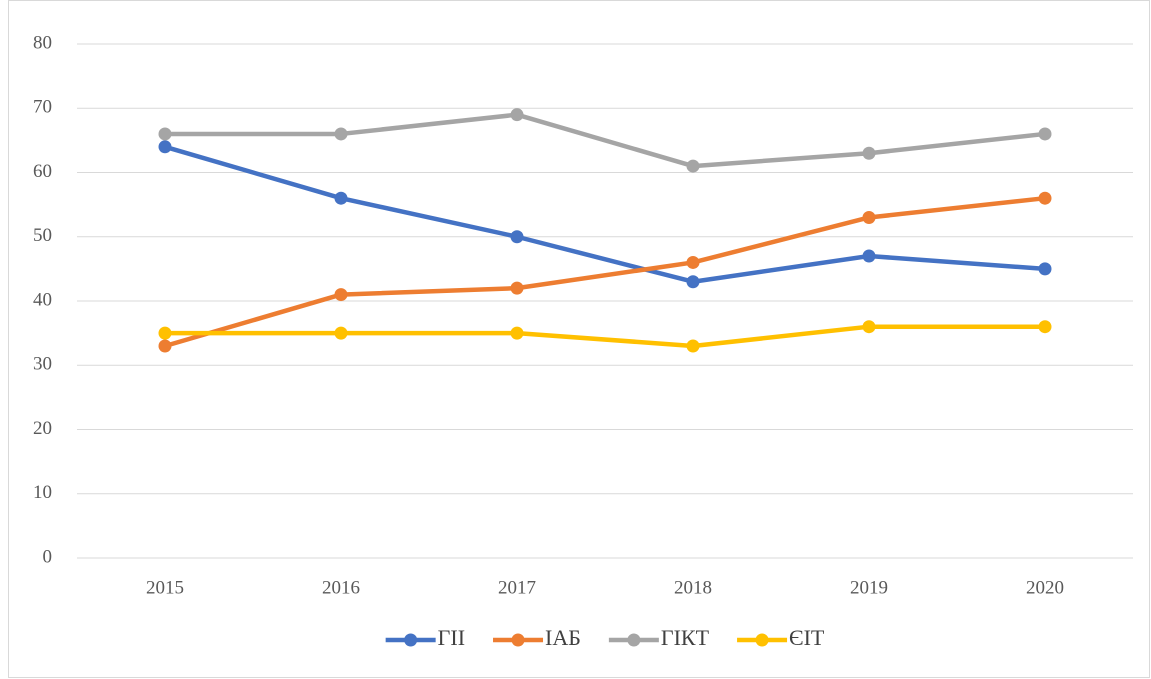  What do you see at coordinates (48, 556) in the screenshot?
I see `y-tick-label: 0` at bounding box center [48, 556].